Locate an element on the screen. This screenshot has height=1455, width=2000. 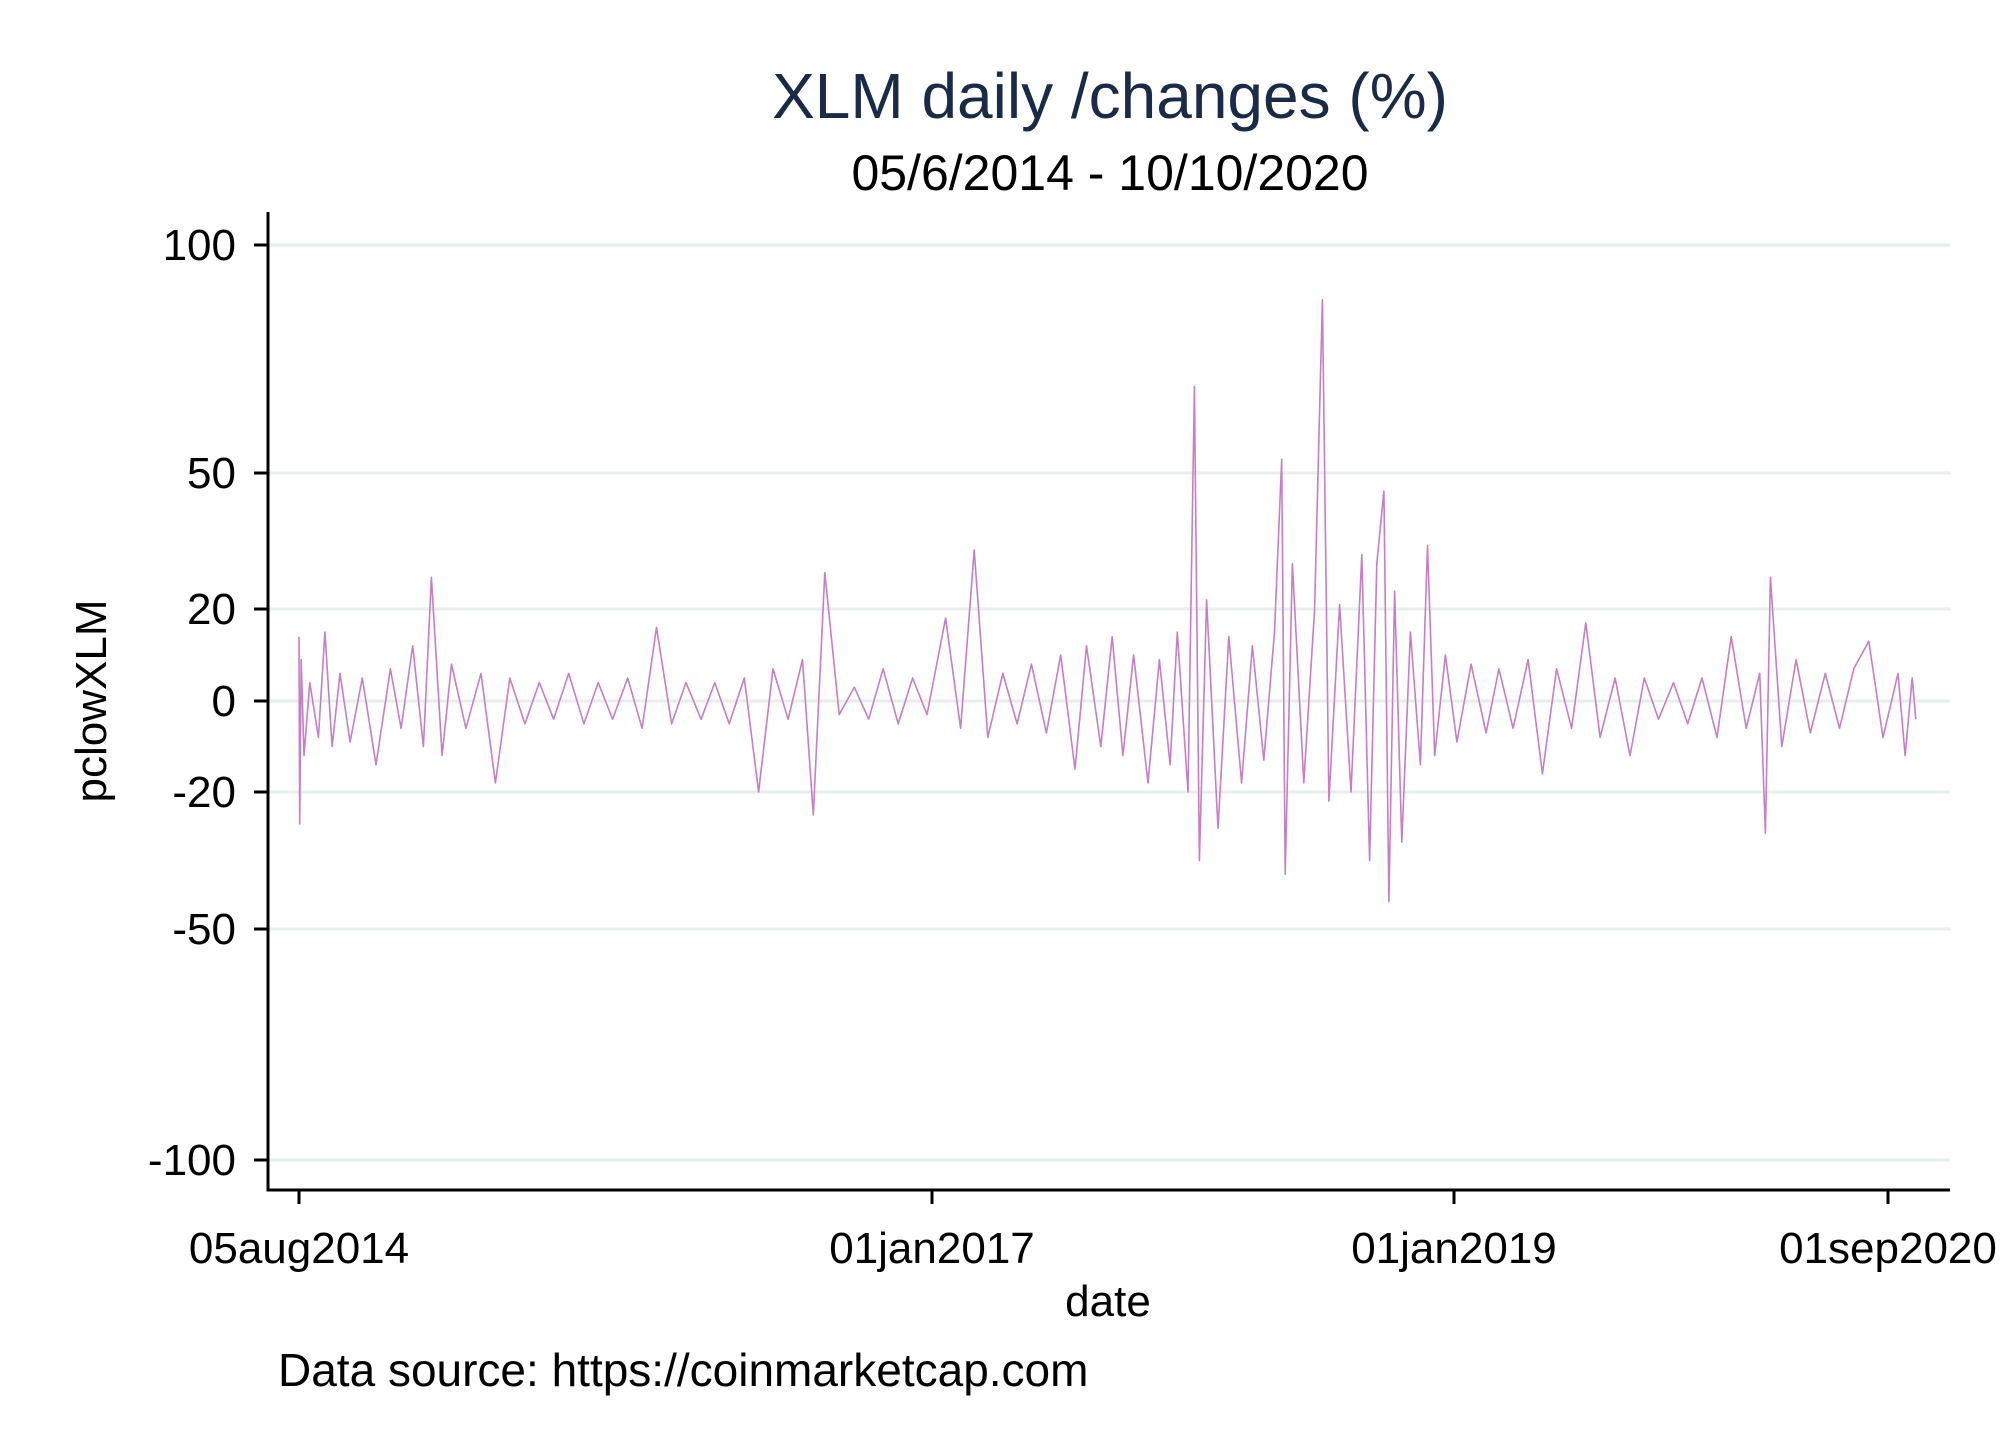
chart-subtitle: 05/6/2014 - 10/10/2020 is located at coordinates (1109, 173).